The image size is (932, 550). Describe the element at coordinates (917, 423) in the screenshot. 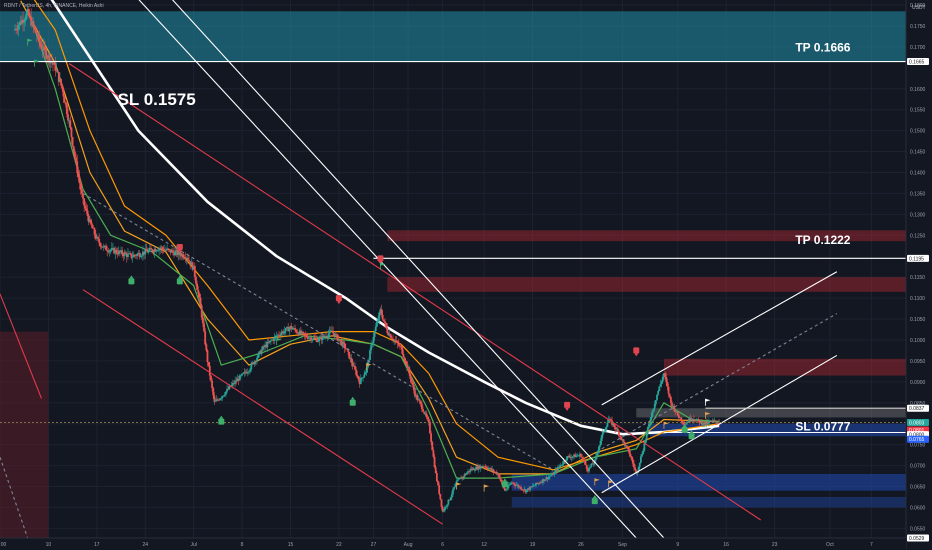

I see `price-tag-label: 0.0803` at that location.